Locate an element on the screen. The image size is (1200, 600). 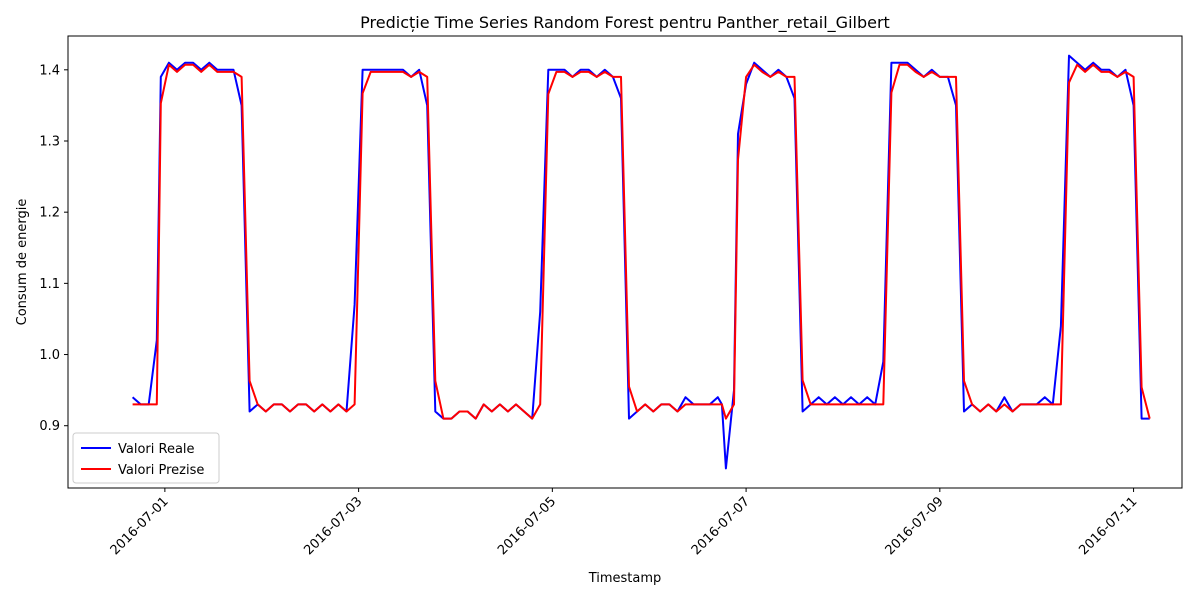
legend-label-valori-reale: Valori Reale is located at coordinates (156, 449).